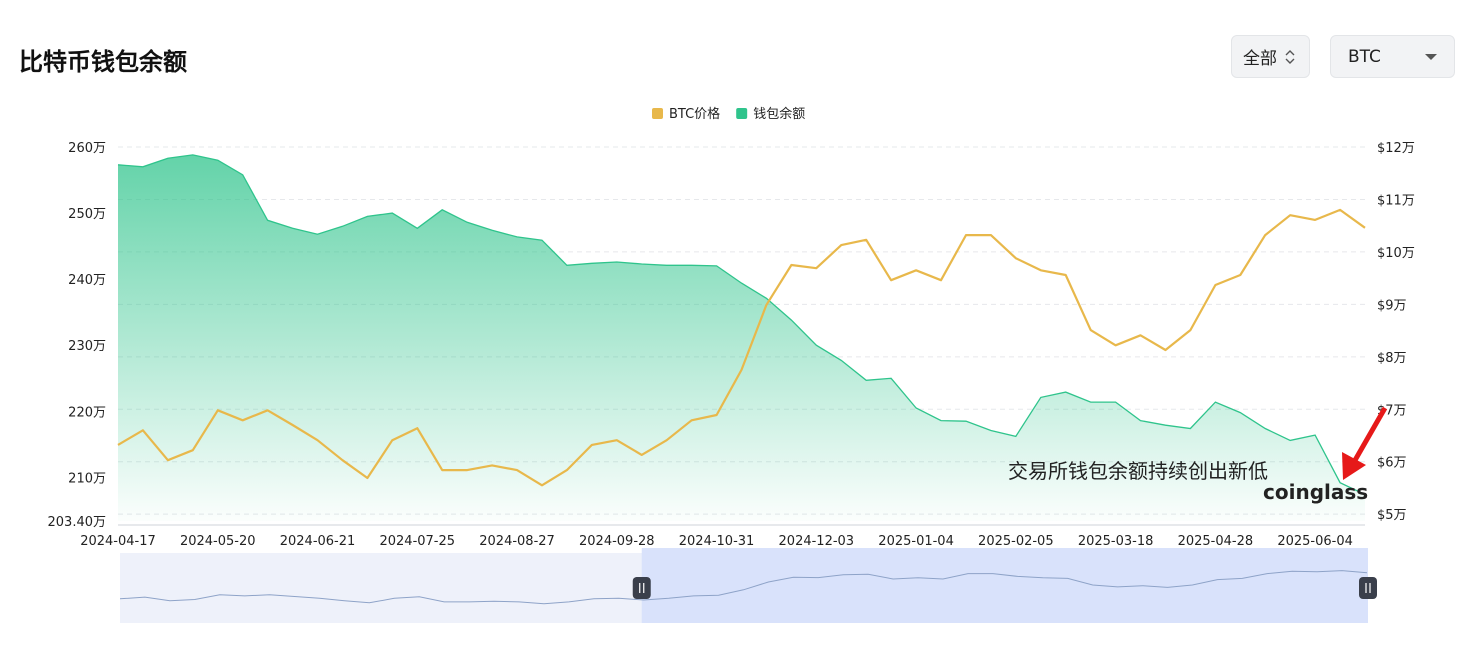 This screenshot has height=646, width=1479. Describe the element at coordinates (417, 541) in the screenshot. I see `x-tick-label: 2024-07-25` at that location.